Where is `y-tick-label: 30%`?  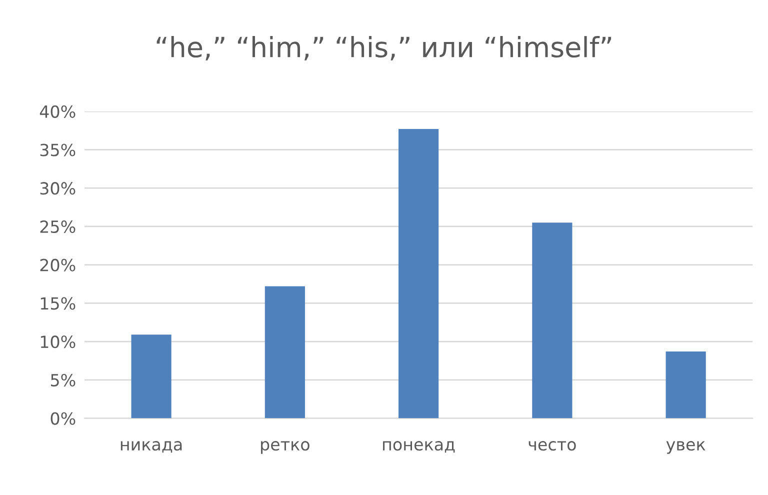 y-tick-label: 30% is located at coordinates (58, 188).